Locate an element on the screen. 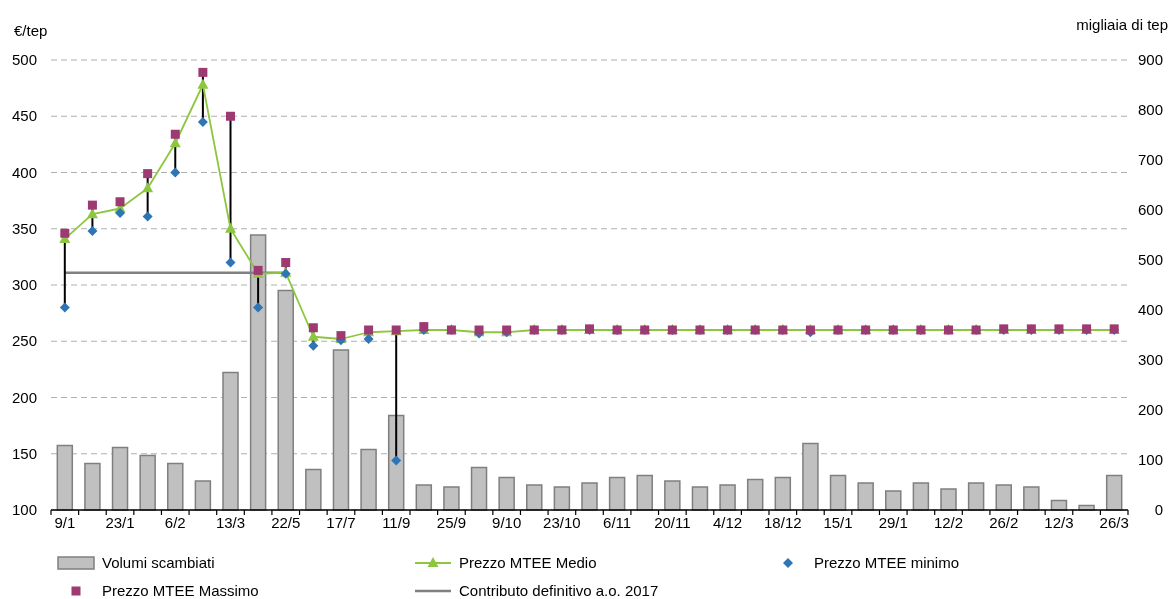 The image size is (1173, 599). legend-label: Prezzo MTEE Medio is located at coordinates (528, 562).